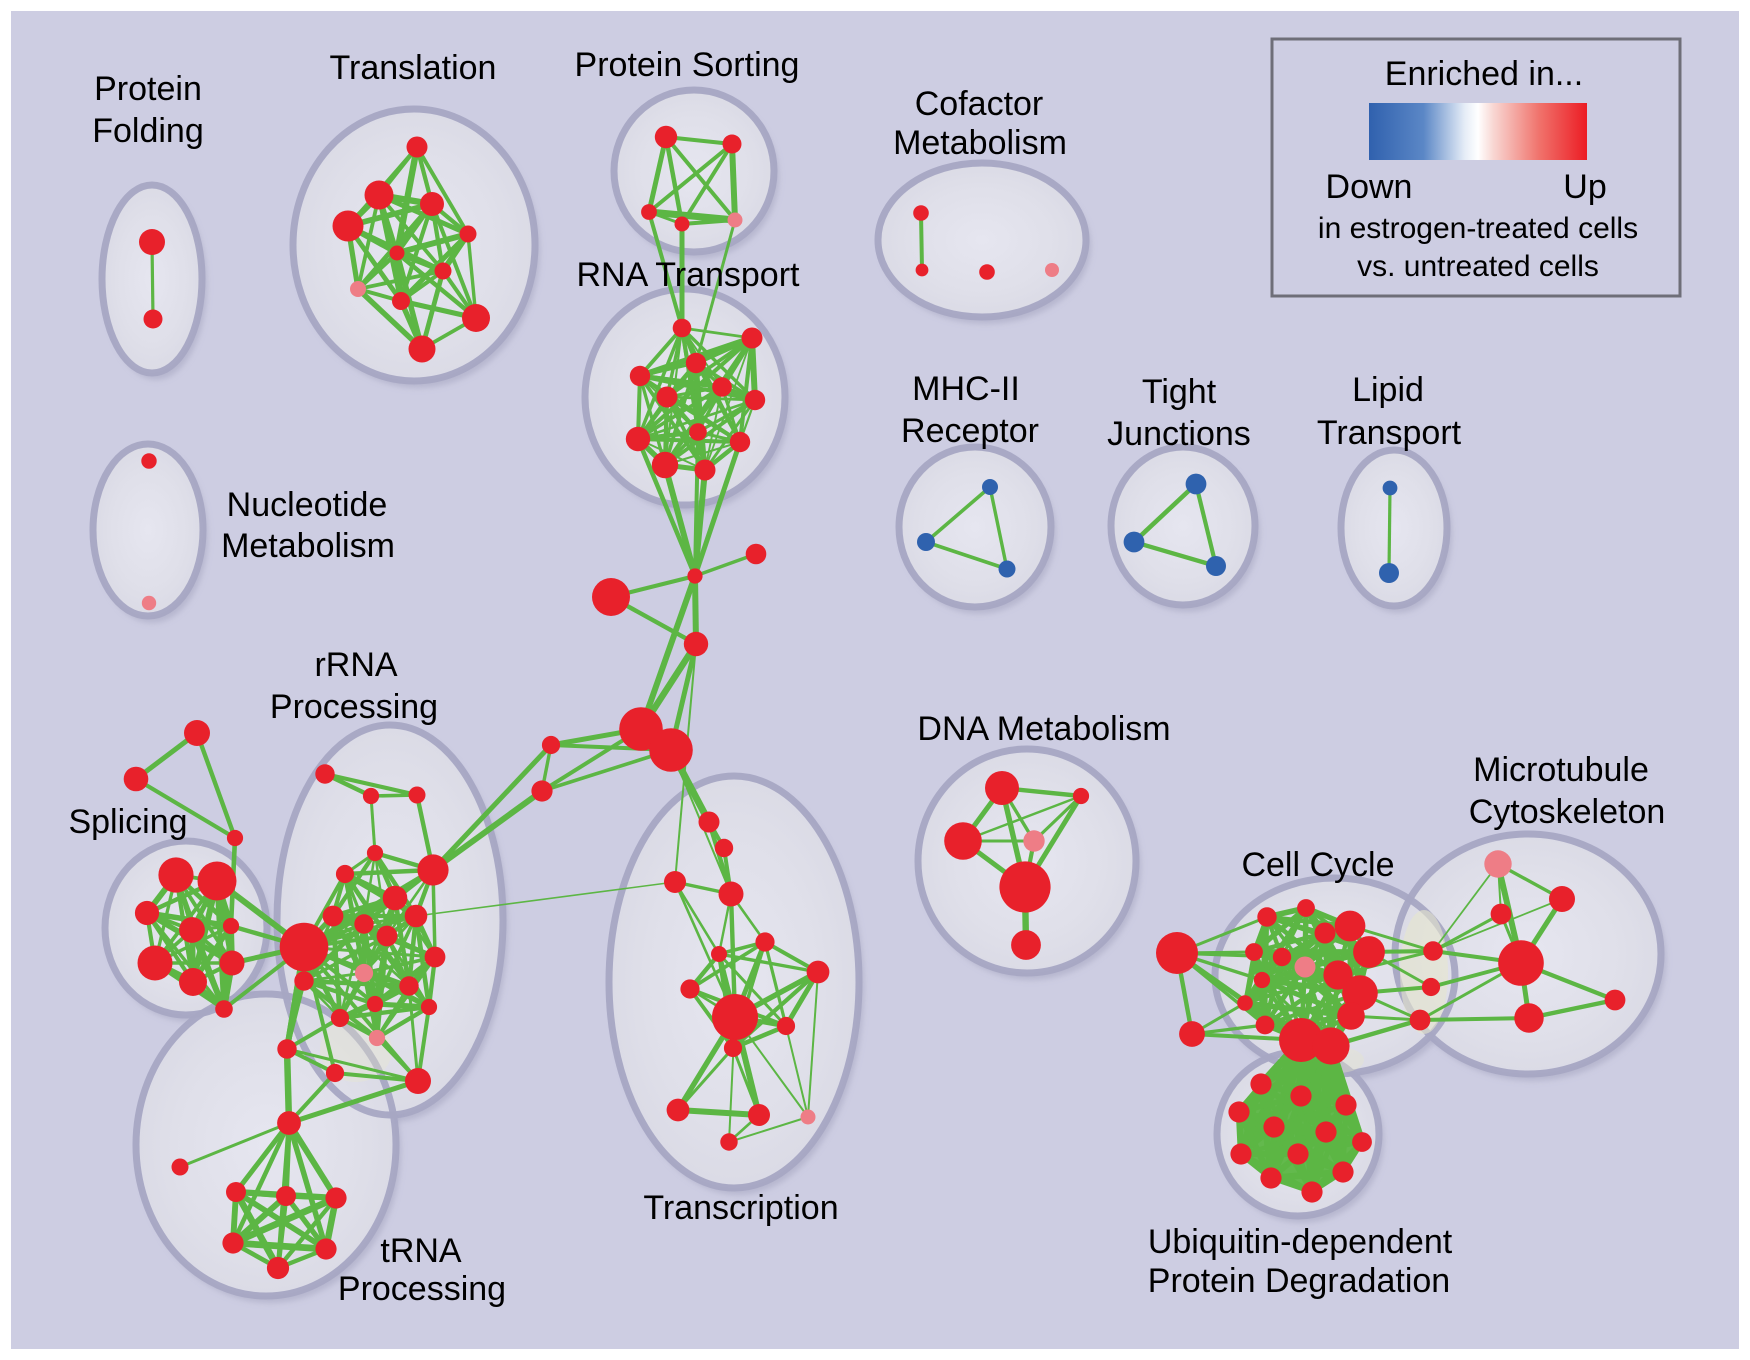 The height and width of the screenshot is (1360, 1750). I want to click on svg-text: Protein Sorting, so click(687, 65).